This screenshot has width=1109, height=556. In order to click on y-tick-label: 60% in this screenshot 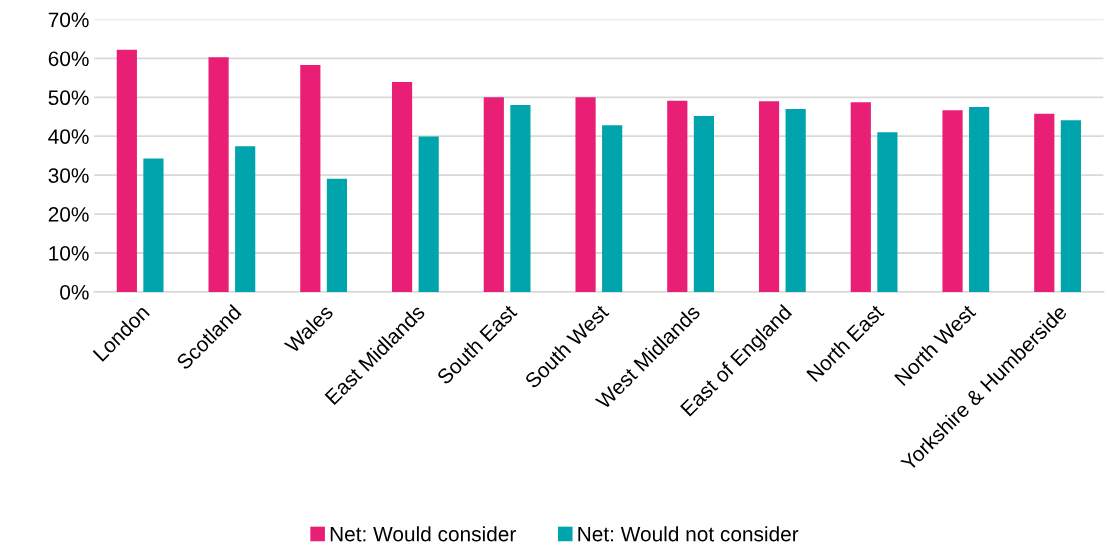, I will do `click(68, 59)`.